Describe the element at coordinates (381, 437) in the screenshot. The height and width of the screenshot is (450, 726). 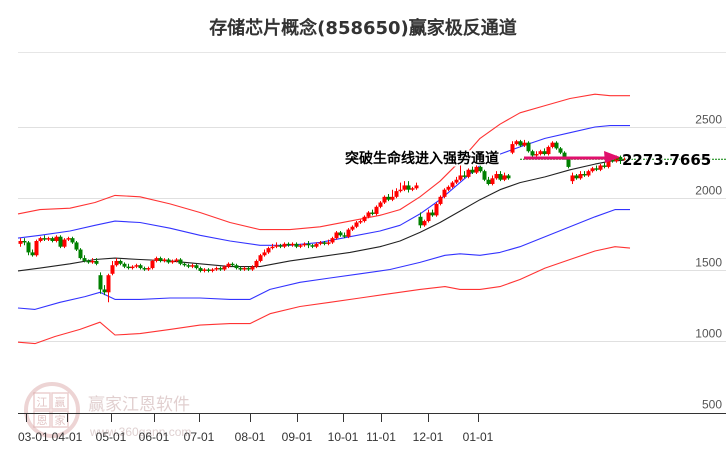
I see `x-tick-label: 11-01` at that location.